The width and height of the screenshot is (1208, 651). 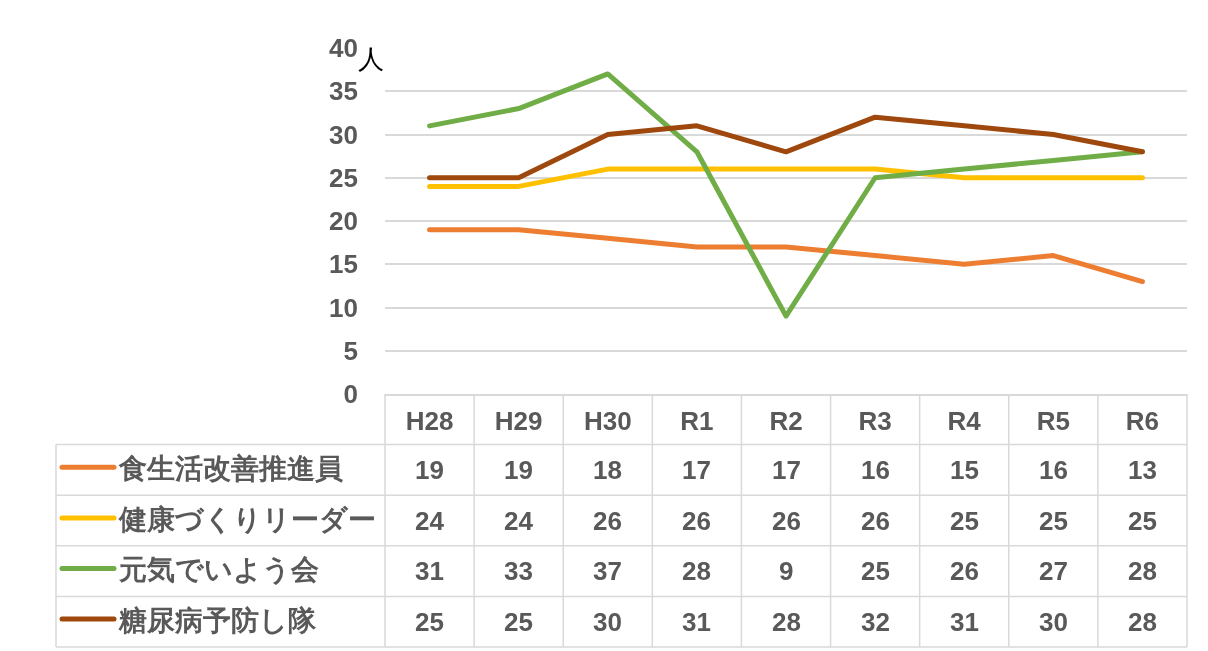 What do you see at coordinates (343, 264) in the screenshot?
I see `y-tick-label: 15` at bounding box center [343, 264].